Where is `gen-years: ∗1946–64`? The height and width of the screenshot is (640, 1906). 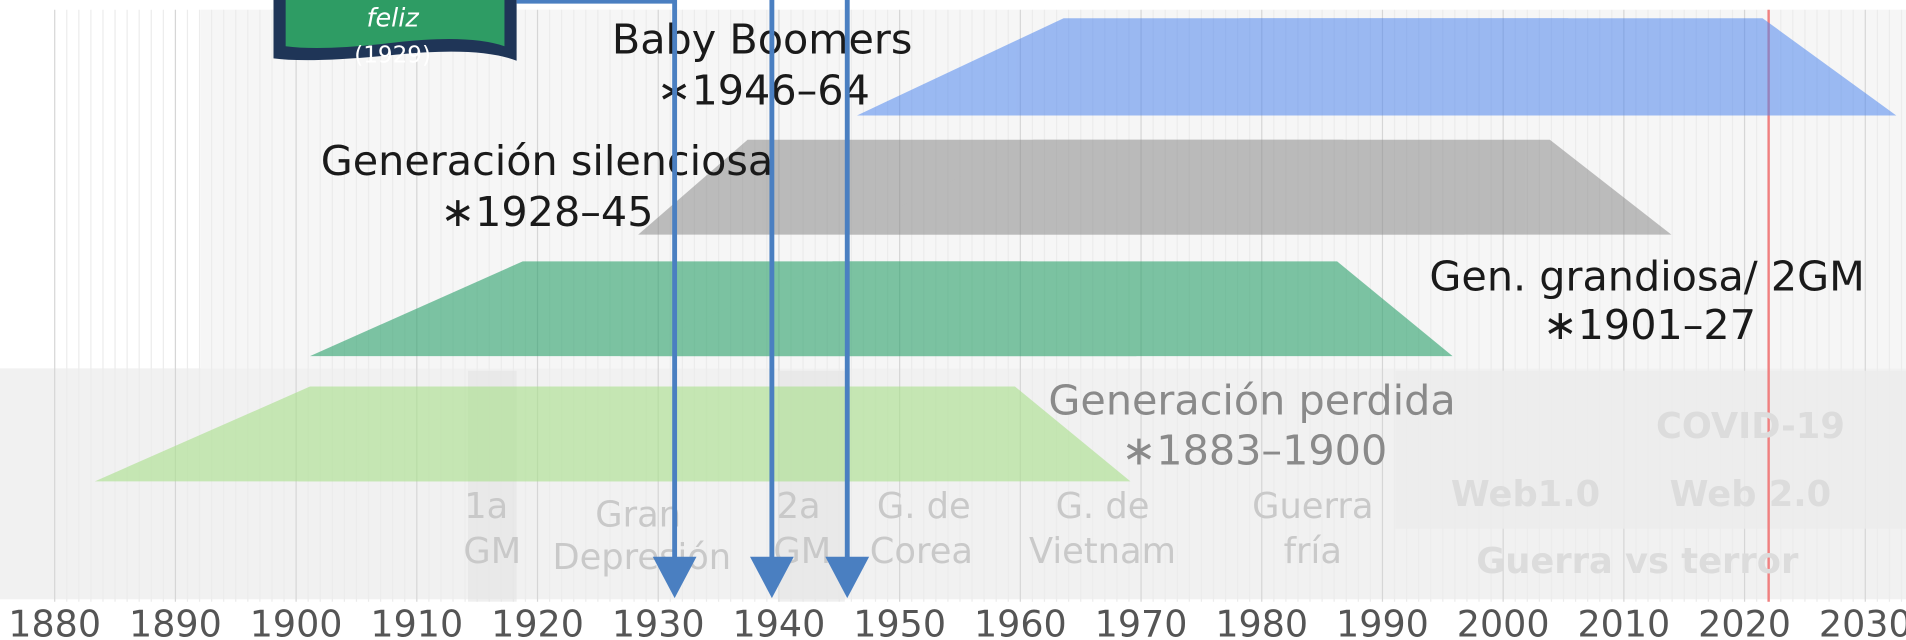 gen-years: ∗1946–64 is located at coordinates (763, 91).